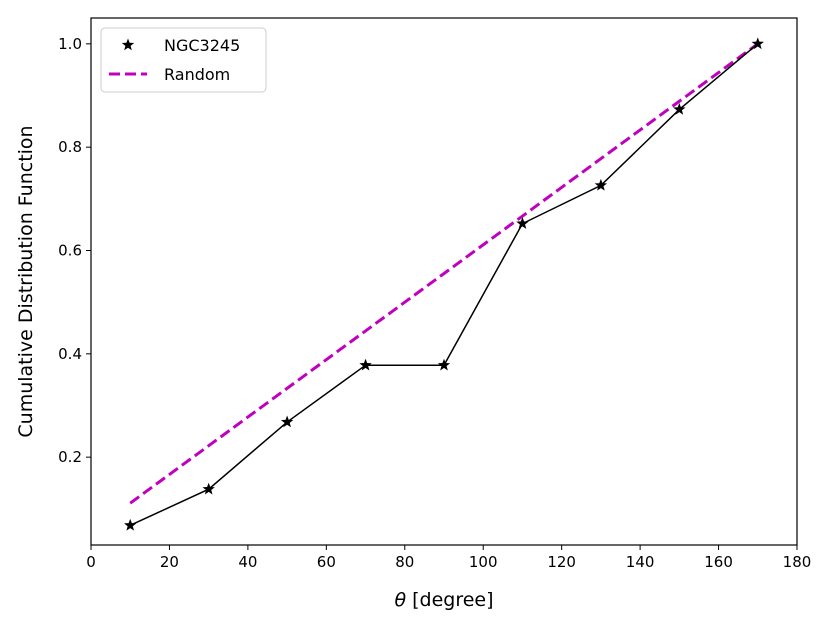  What do you see at coordinates (197, 74) in the screenshot?
I see `legend-random-label: Random` at bounding box center [197, 74].